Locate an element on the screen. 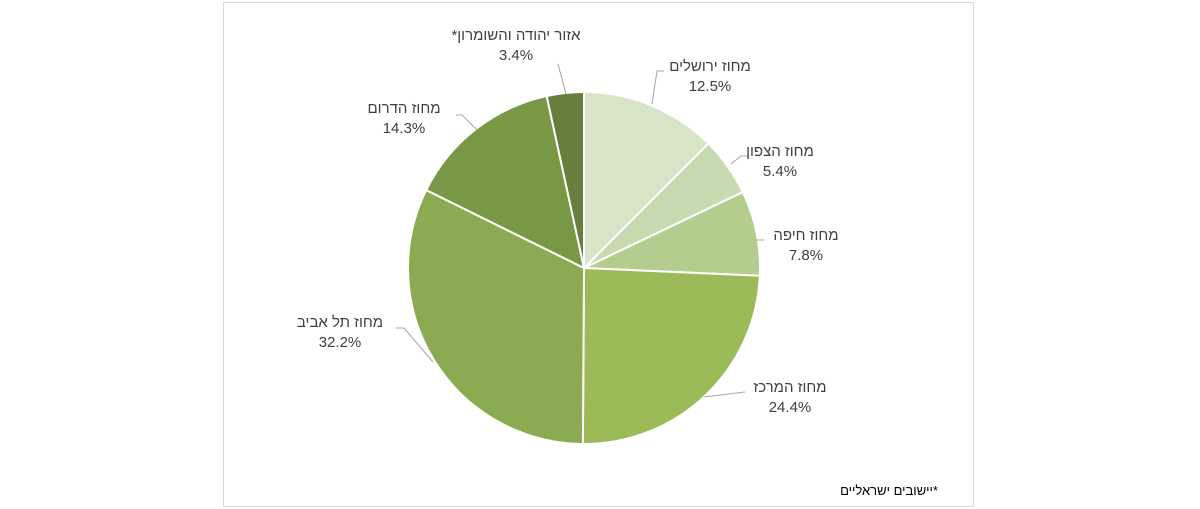 This screenshot has height=509, width=1200. slice-name-label-1: מחוז הצפון is located at coordinates (780, 151).